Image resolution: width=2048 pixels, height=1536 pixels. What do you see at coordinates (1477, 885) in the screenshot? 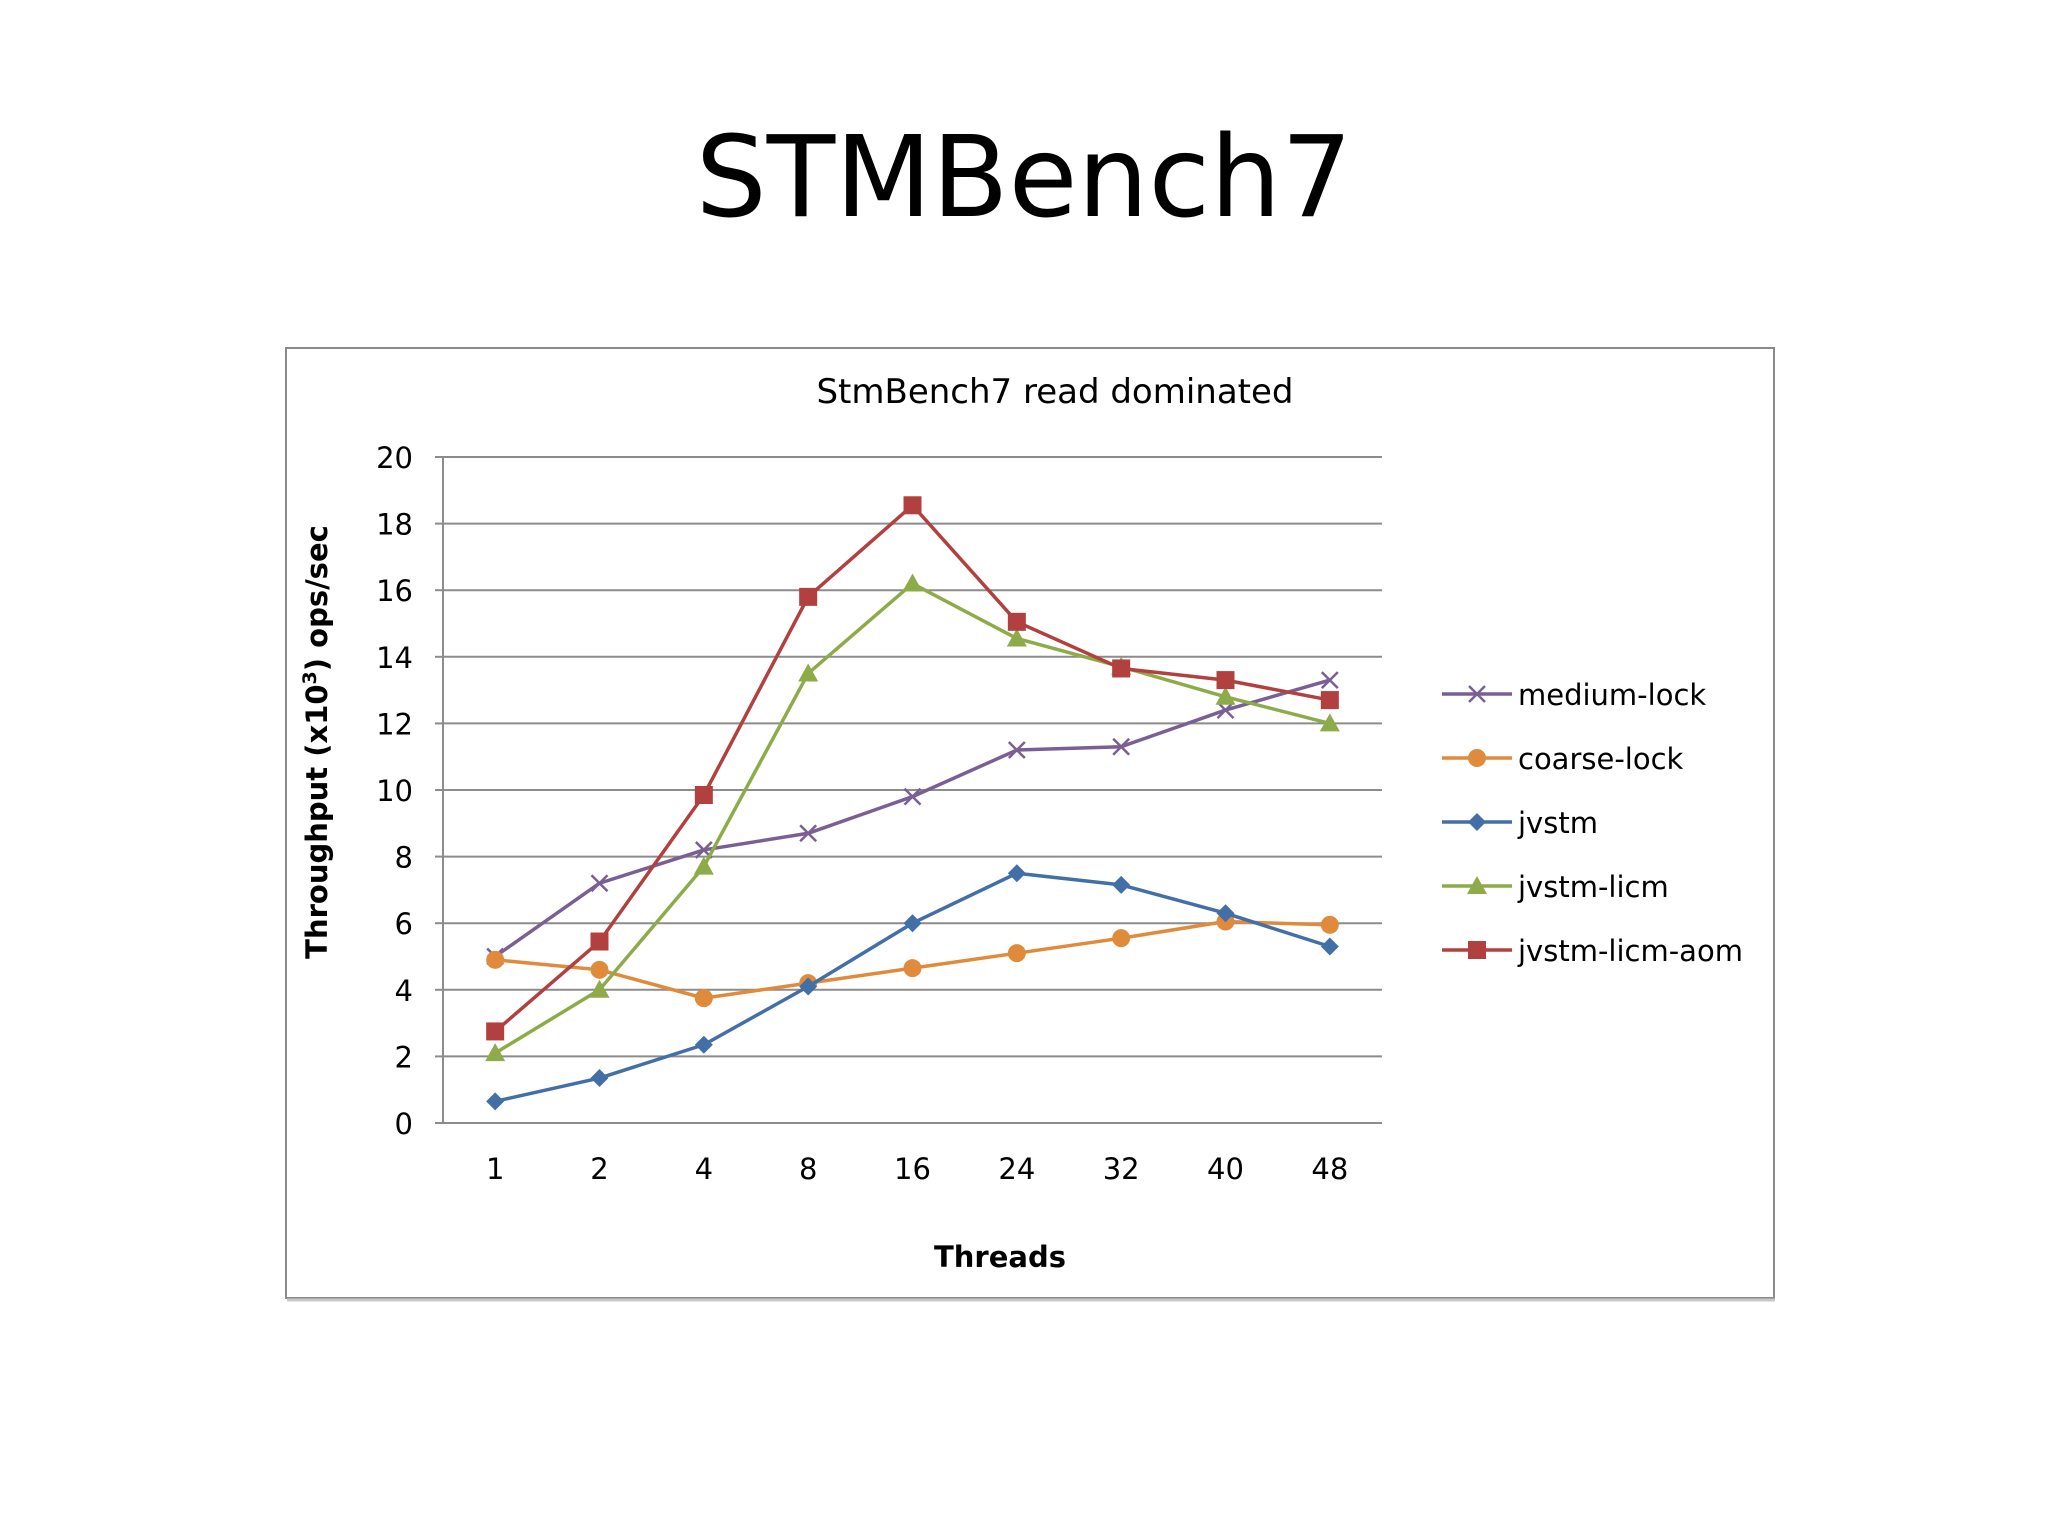
I see `legend-marker-jvstm-licm` at bounding box center [1477, 885].